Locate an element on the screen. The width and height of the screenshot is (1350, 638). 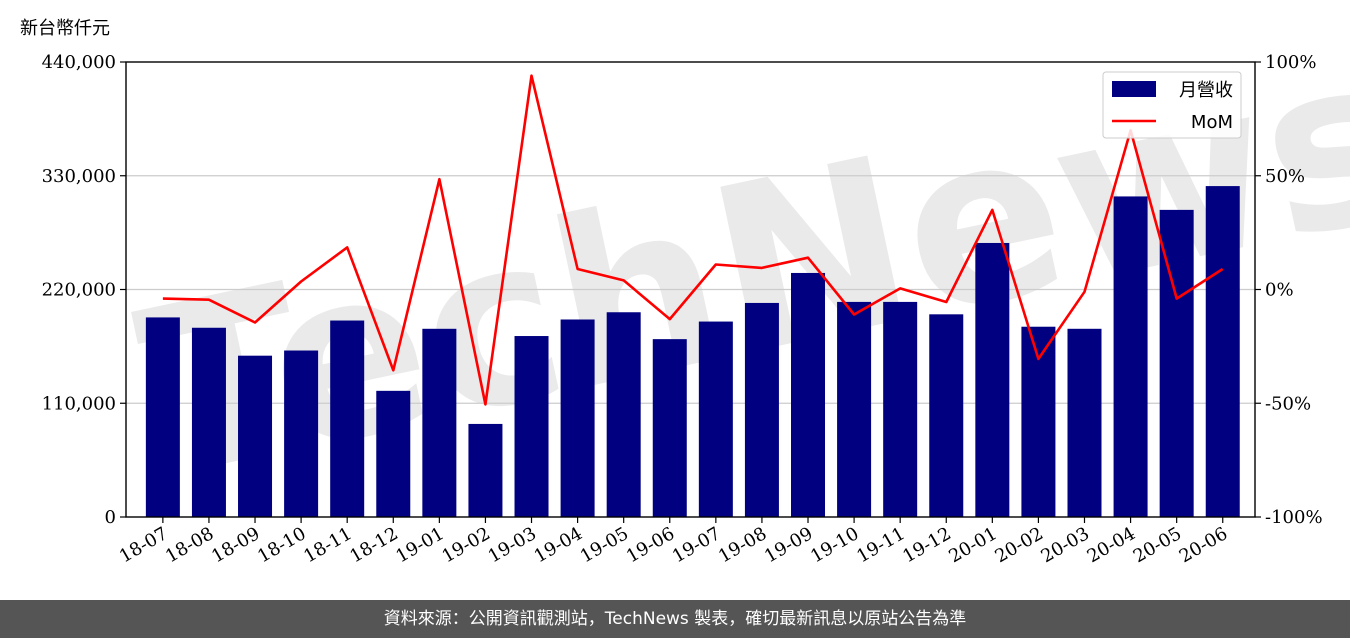
x-tick-label: 18-09 is located at coordinates (235, 545).